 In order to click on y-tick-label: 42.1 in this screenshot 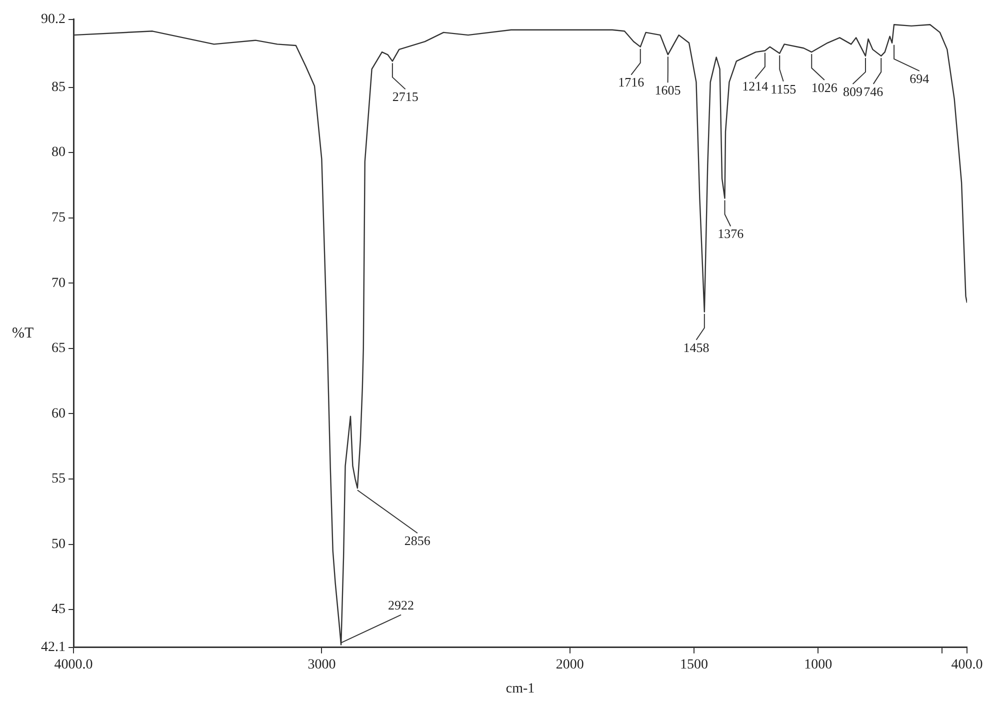, I will do `click(53, 648)`.